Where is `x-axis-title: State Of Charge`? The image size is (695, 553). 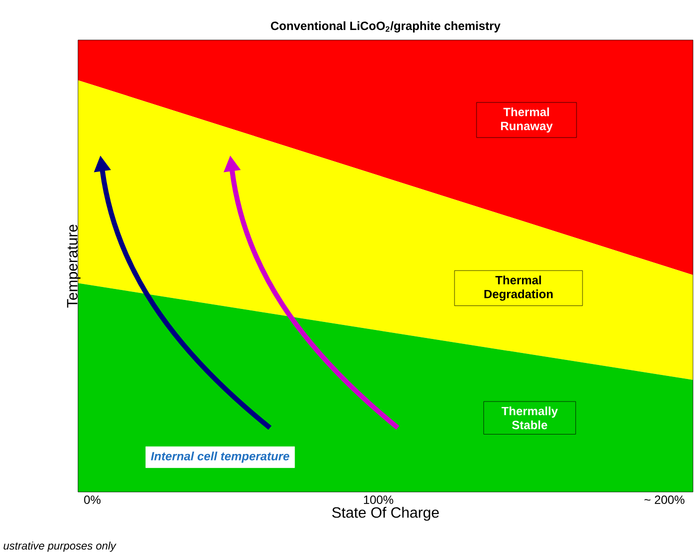 x-axis-title: State Of Charge is located at coordinates (385, 513).